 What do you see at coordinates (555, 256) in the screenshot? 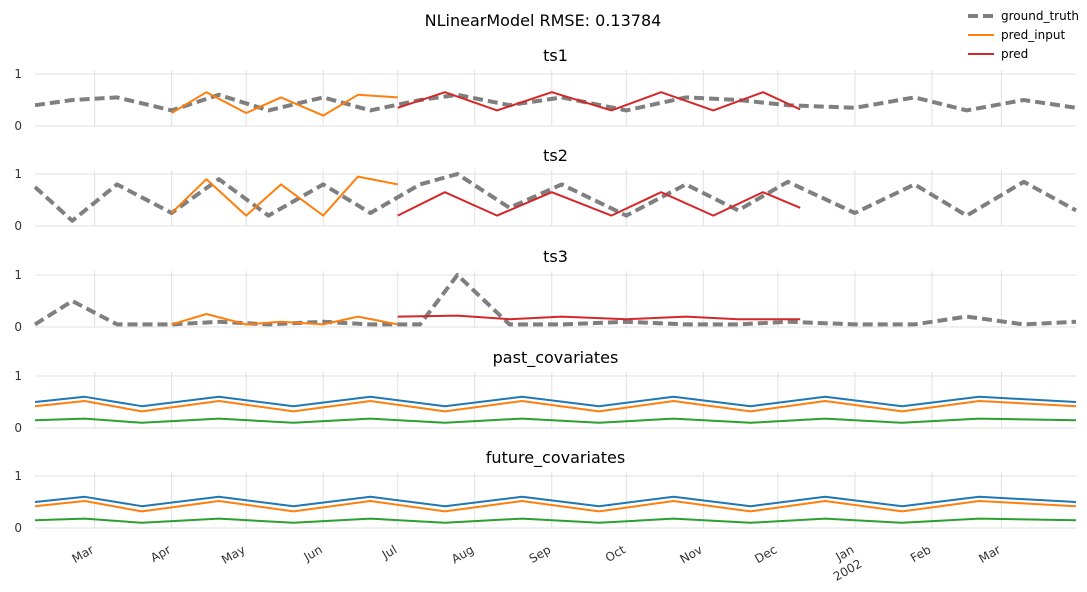
I see `panel-title: ts3` at bounding box center [555, 256].